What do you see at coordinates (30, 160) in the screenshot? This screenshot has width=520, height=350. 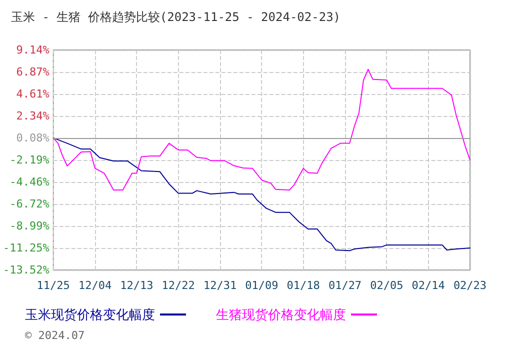 I see `y-tick-label: -2.19%` at bounding box center [30, 160].